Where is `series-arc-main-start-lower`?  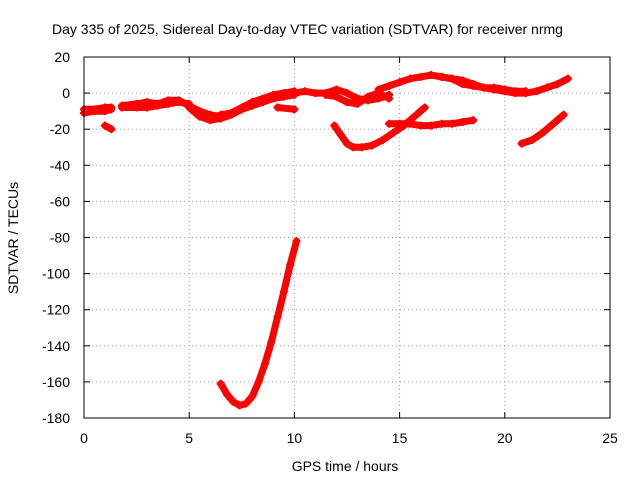
series-arc-main-start-lower is located at coordinates (98, 111).